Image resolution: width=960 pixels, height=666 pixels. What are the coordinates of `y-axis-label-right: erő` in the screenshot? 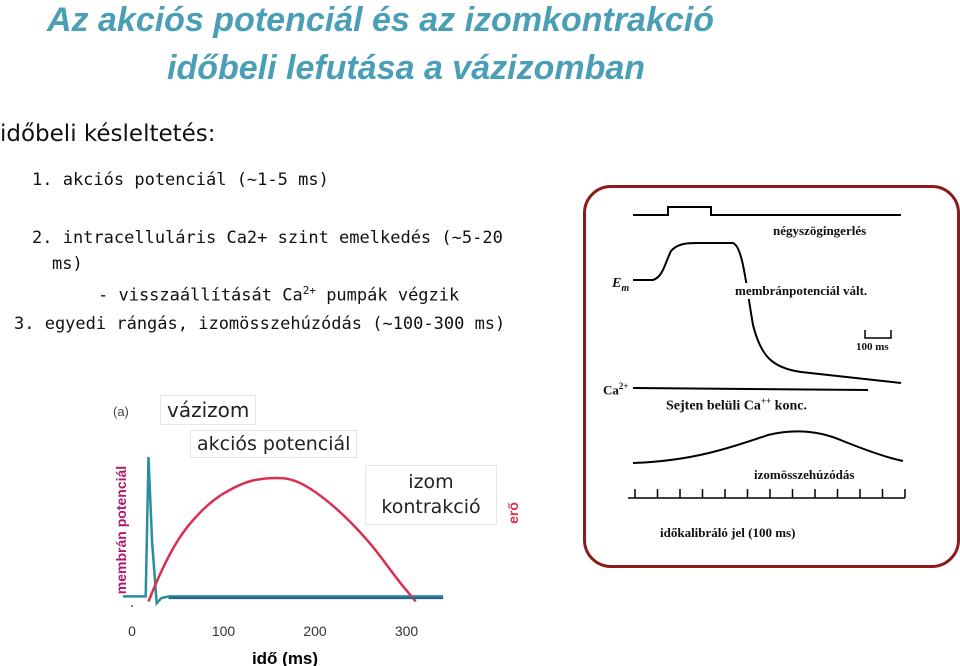 It's located at (513, 513).